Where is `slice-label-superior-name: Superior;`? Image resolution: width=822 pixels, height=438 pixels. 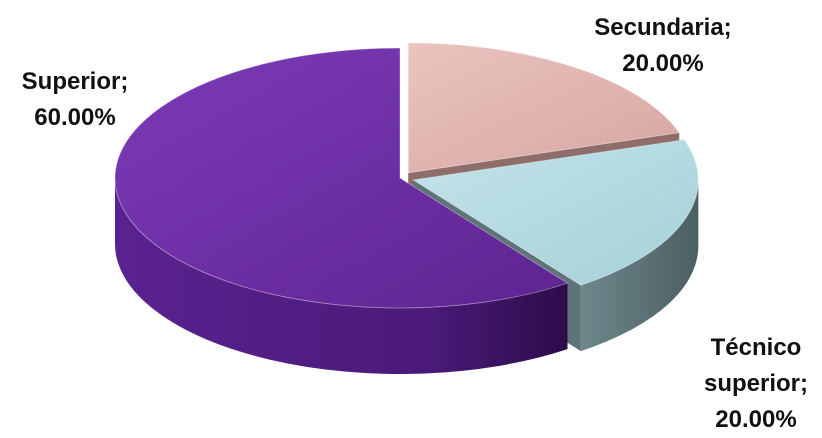 slice-label-superior-name: Superior; is located at coordinates (75, 81).